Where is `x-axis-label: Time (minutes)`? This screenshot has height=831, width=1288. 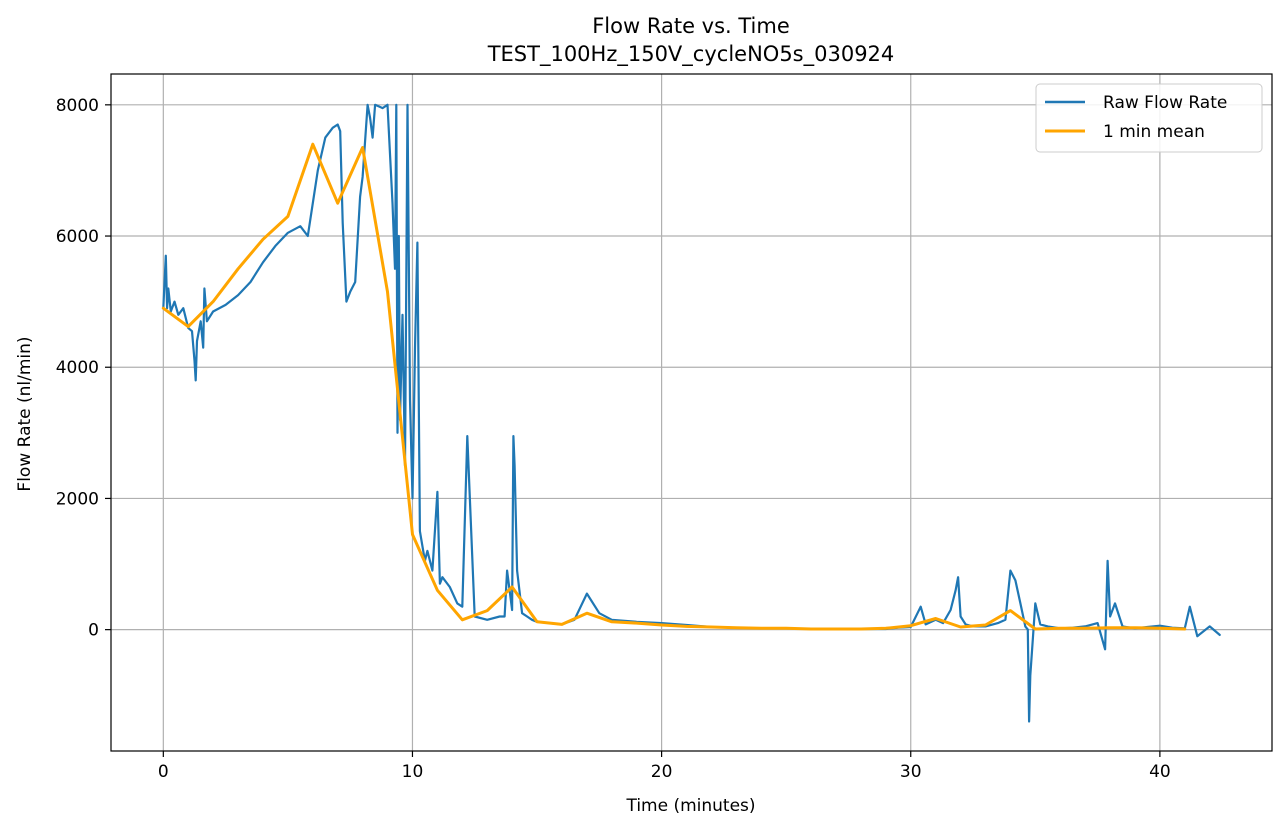 x-axis-label: Time (minutes) is located at coordinates (690, 806).